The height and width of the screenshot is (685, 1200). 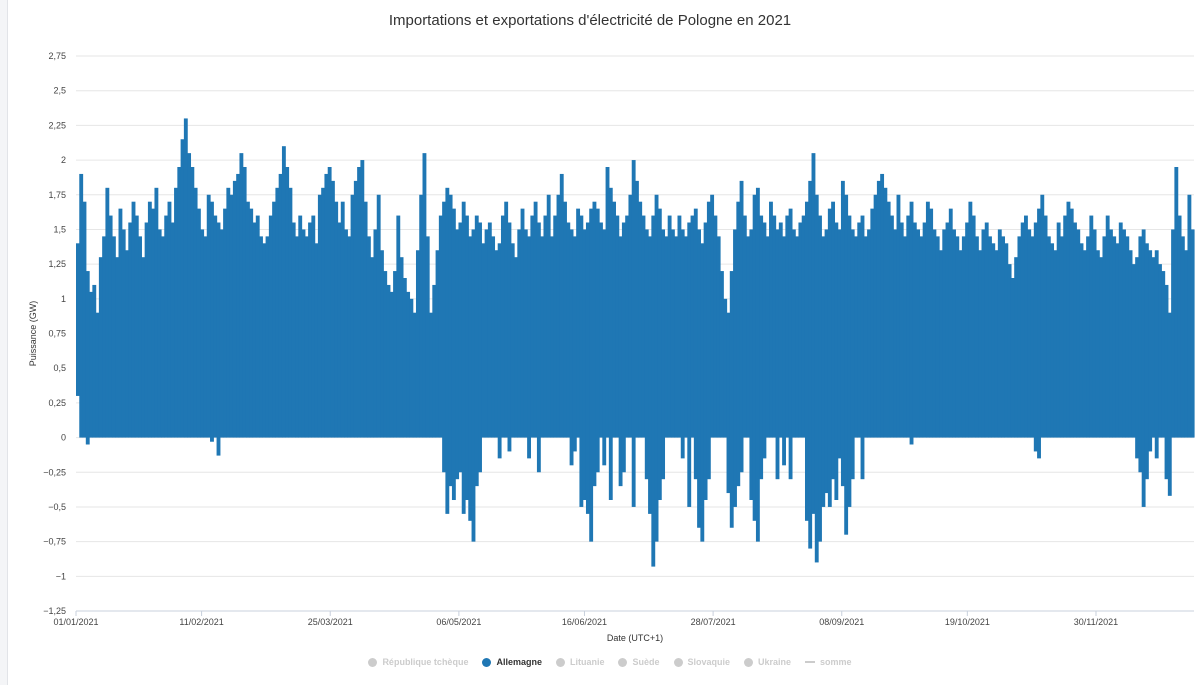 I want to click on legend-item: Suède, so click(x=639, y=662).